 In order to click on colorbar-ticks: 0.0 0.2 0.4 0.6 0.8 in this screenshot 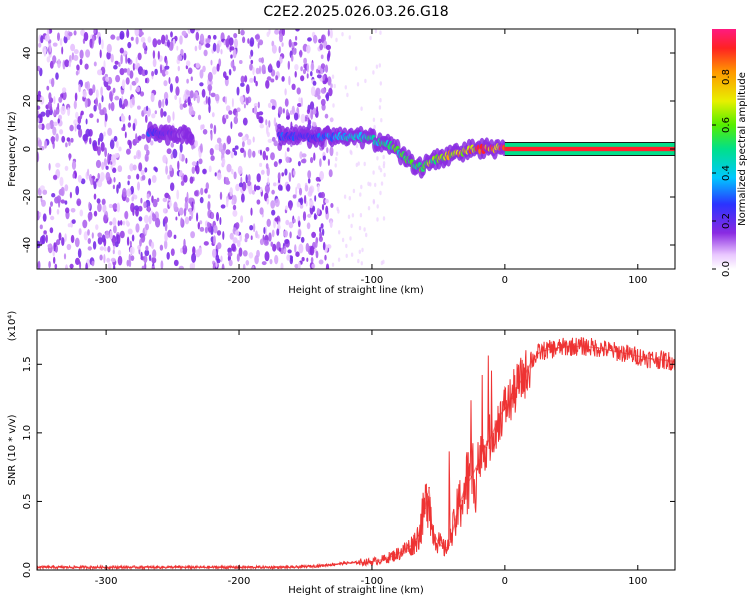, I will do `click(722, 173)`.